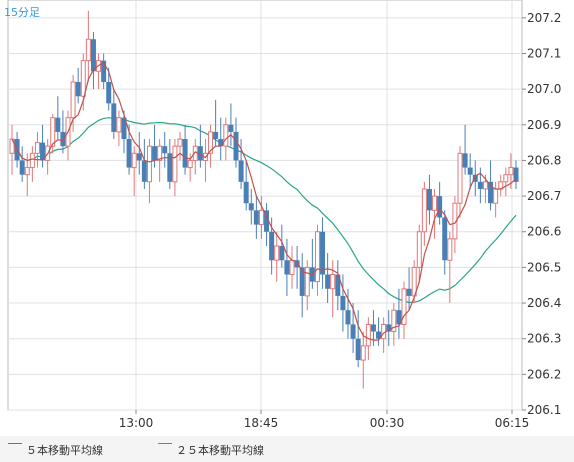 The image size is (574, 462). What do you see at coordinates (544, 267) in the screenshot?
I see `y-tick-label: 206.5` at bounding box center [544, 267].